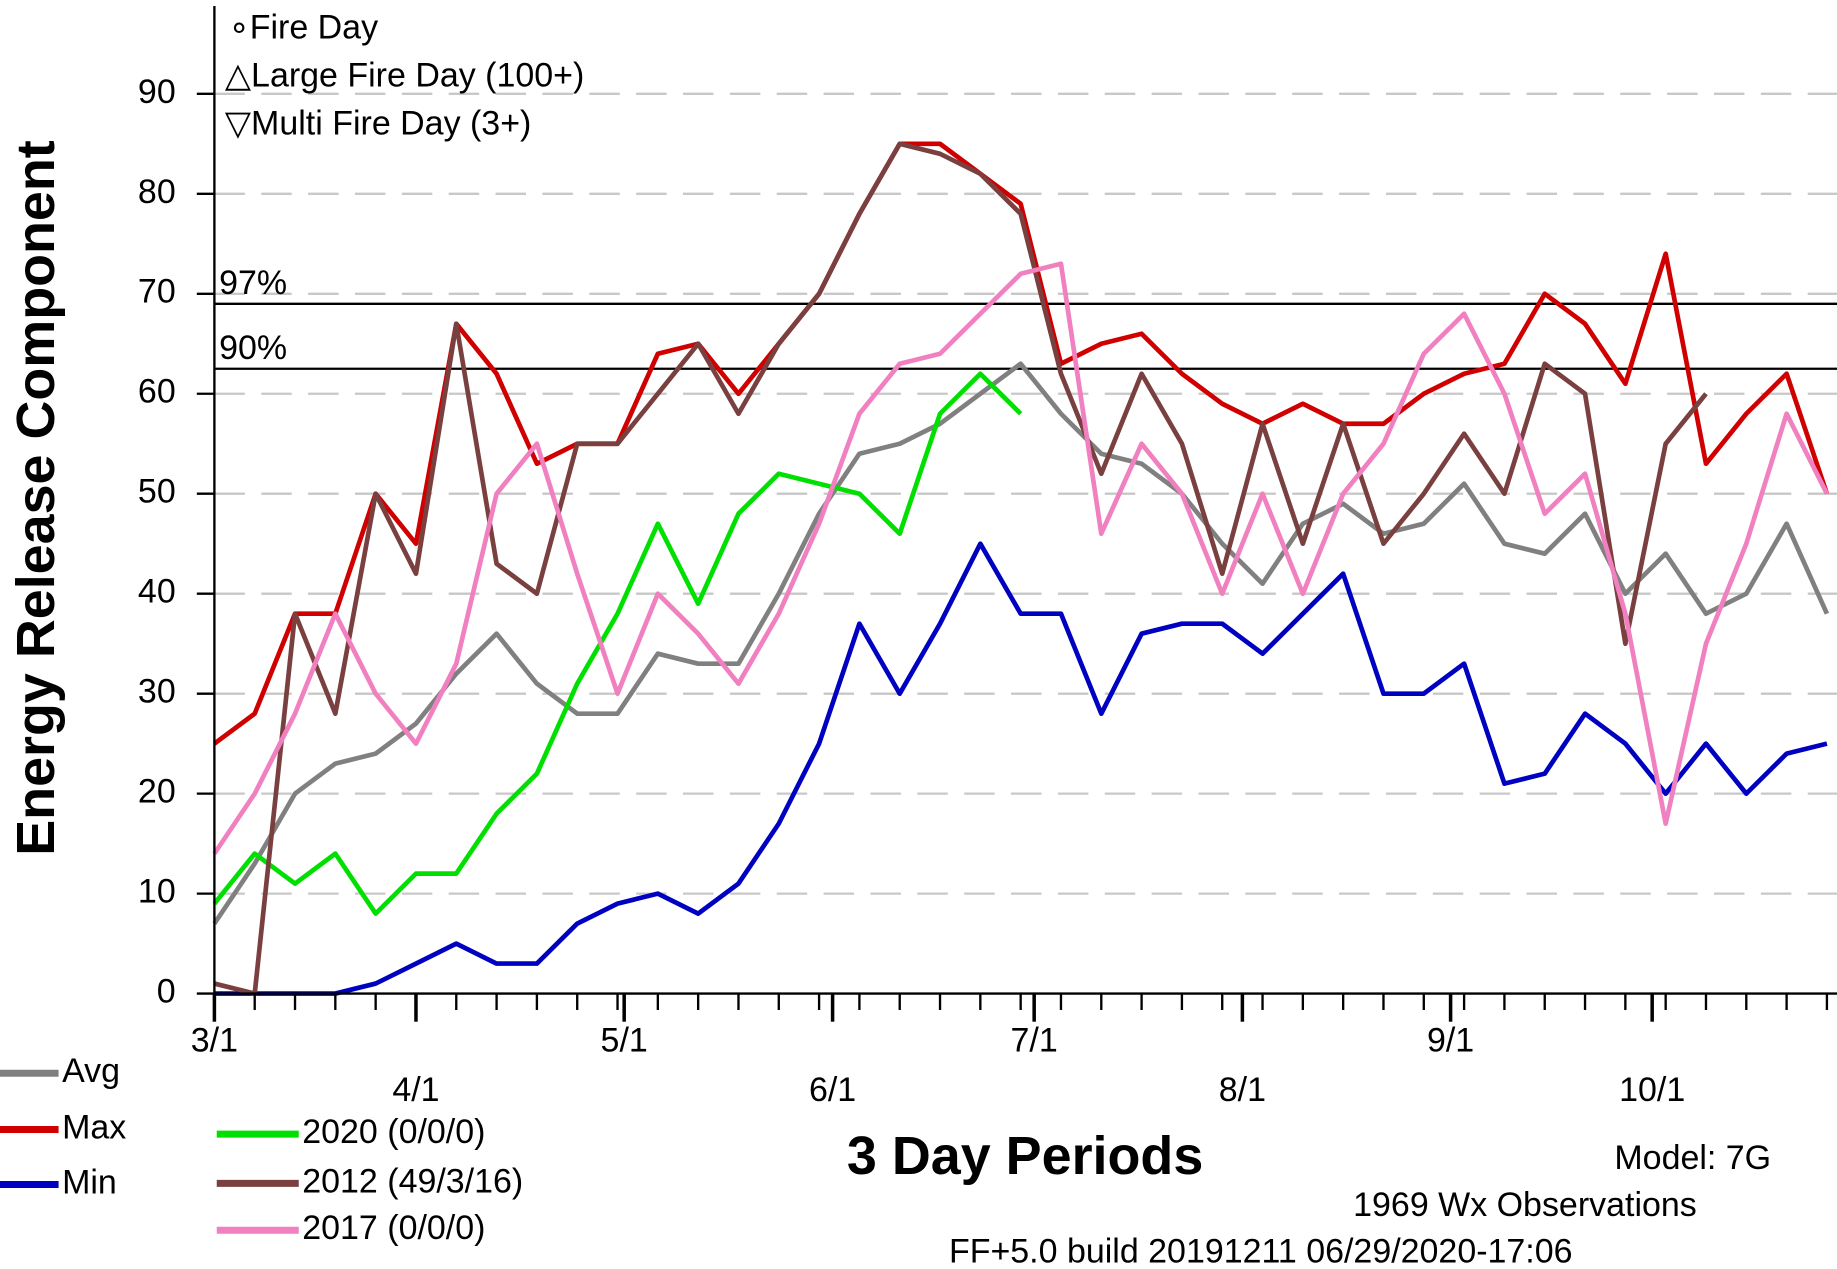 The width and height of the screenshot is (1837, 1269). I want to click on legend-label: 2020 (0/0/0), so click(393, 1132).